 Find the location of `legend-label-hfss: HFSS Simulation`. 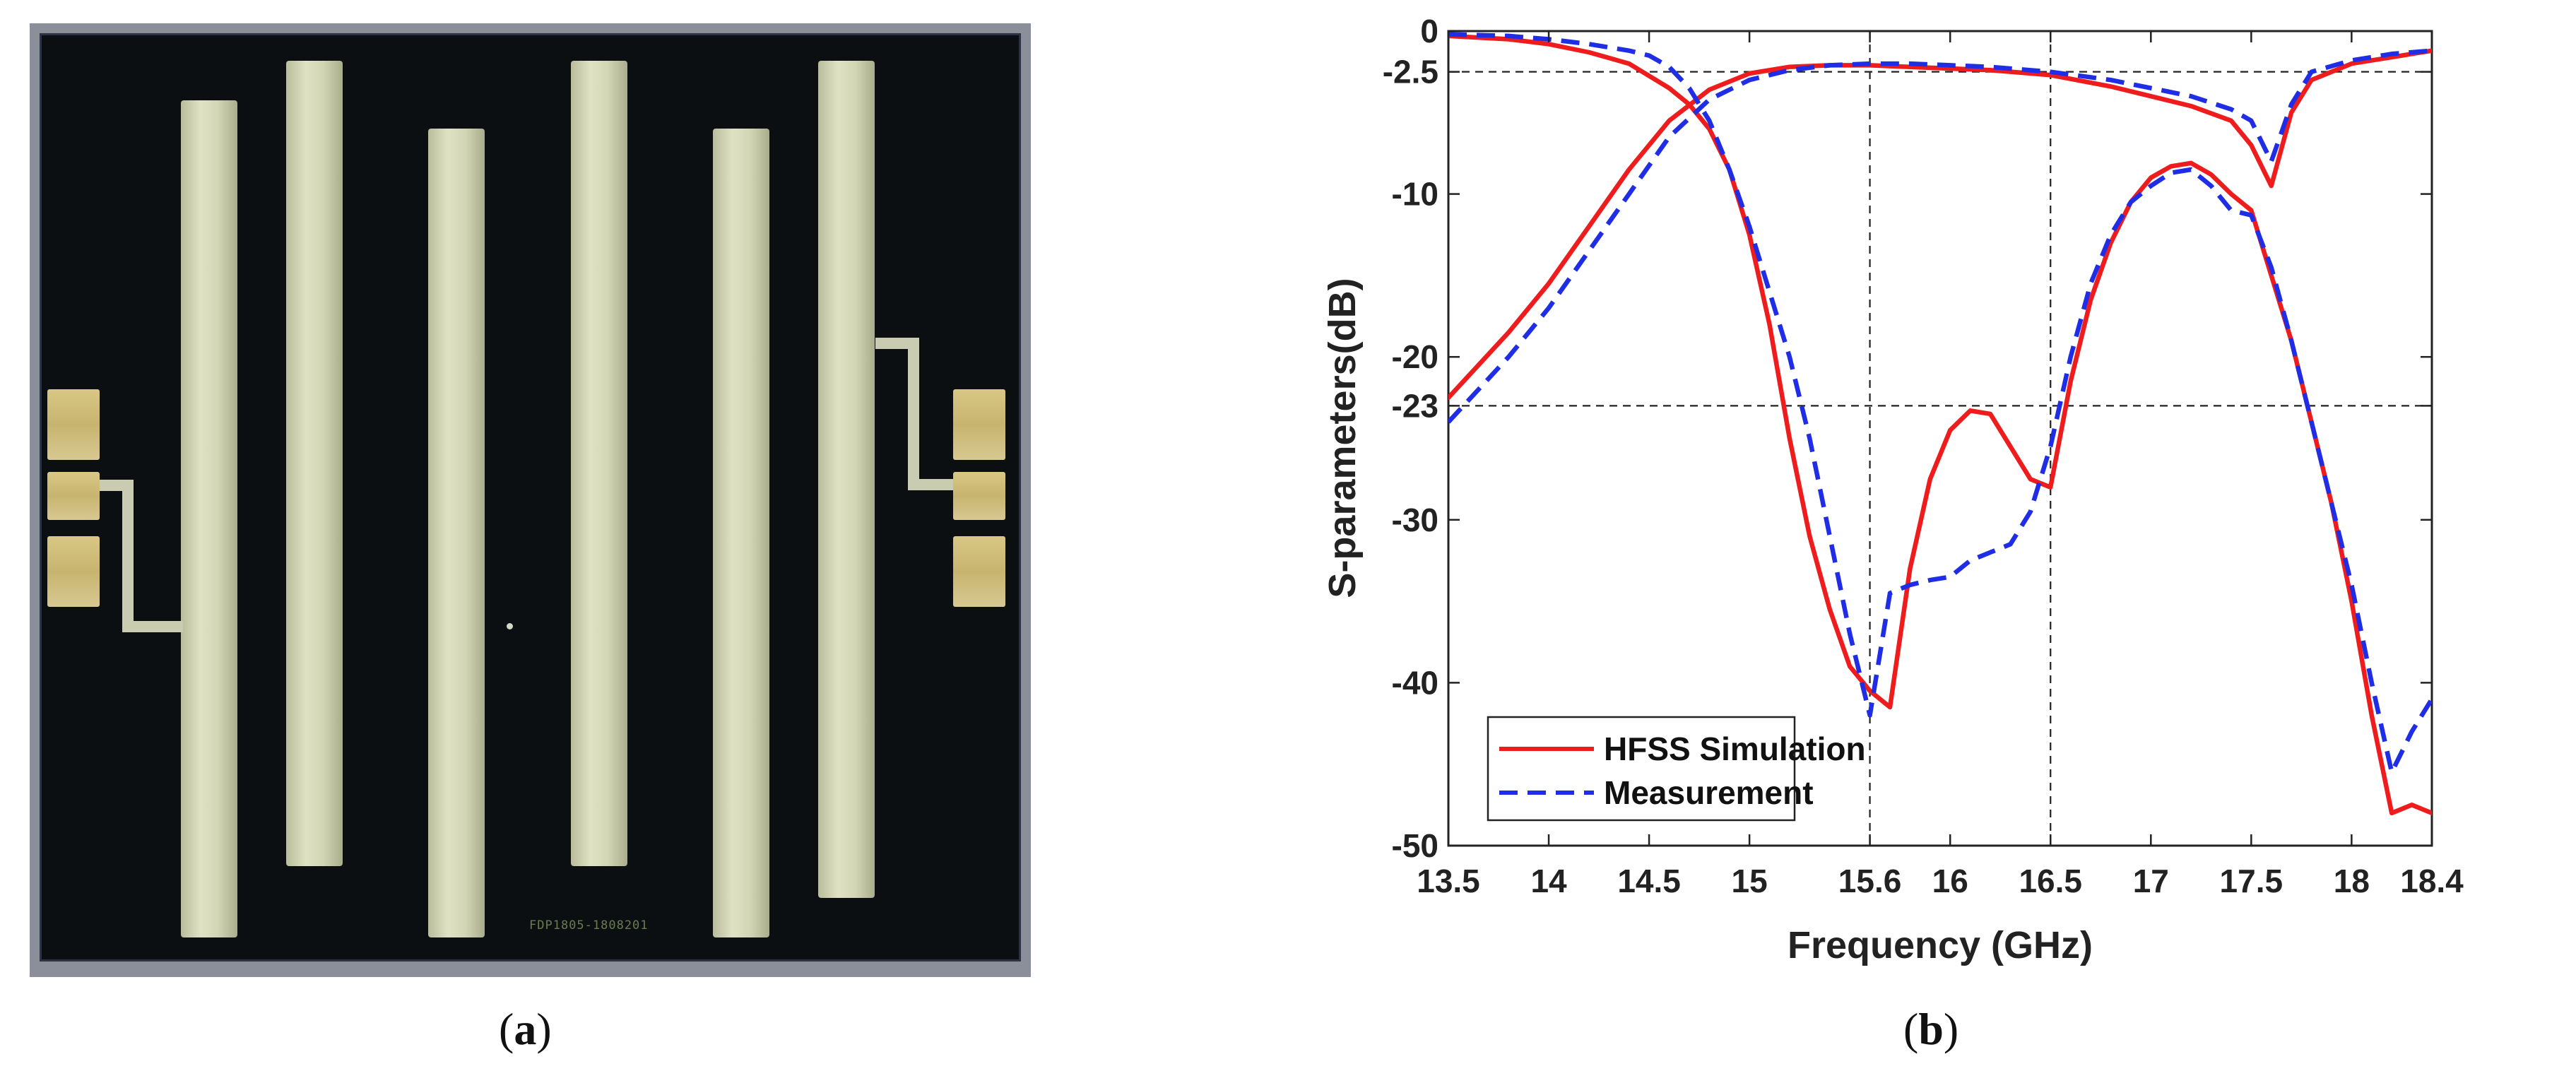

legend-label-hfss: HFSS Simulation is located at coordinates (1735, 748).